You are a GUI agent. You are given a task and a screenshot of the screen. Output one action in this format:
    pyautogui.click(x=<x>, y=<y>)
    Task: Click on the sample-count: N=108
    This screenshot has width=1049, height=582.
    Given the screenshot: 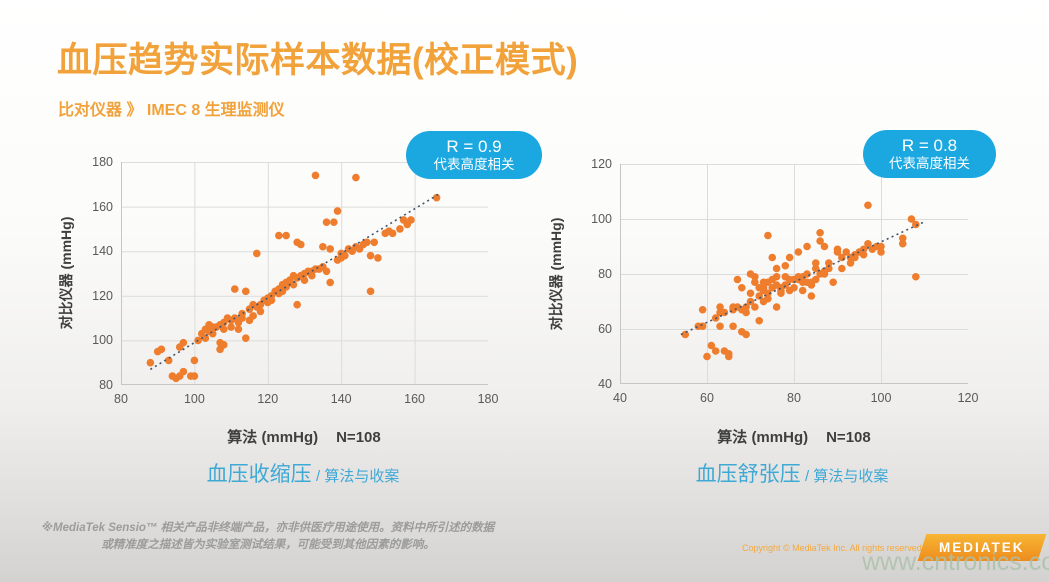 What is the action you would take?
    pyautogui.click(x=848, y=437)
    